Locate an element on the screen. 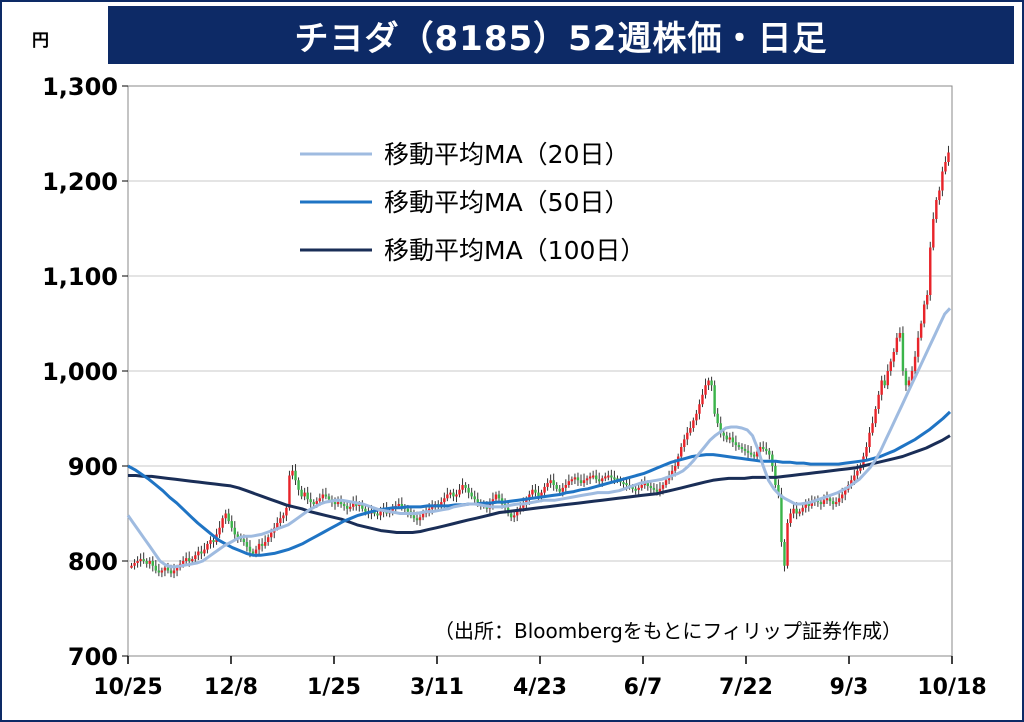 This screenshot has height=722, width=1024. source-note: （出所：Bloombergをもとにフィリップ証券作成） is located at coordinates (668, 631).